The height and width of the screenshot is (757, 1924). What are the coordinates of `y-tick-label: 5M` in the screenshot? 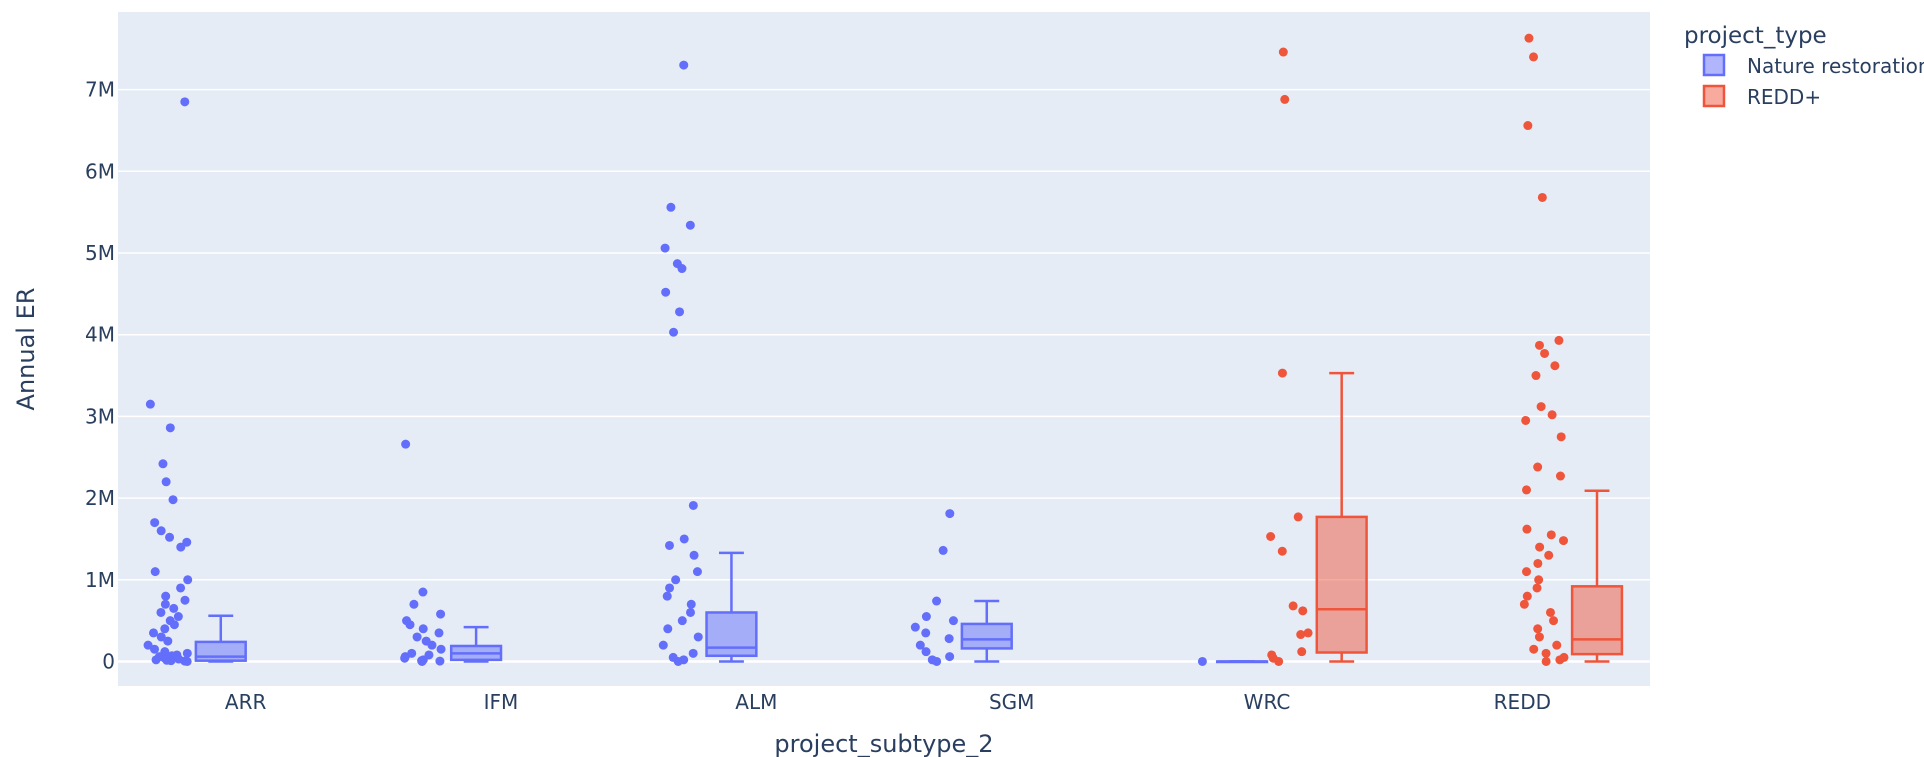 It's located at (100, 253).